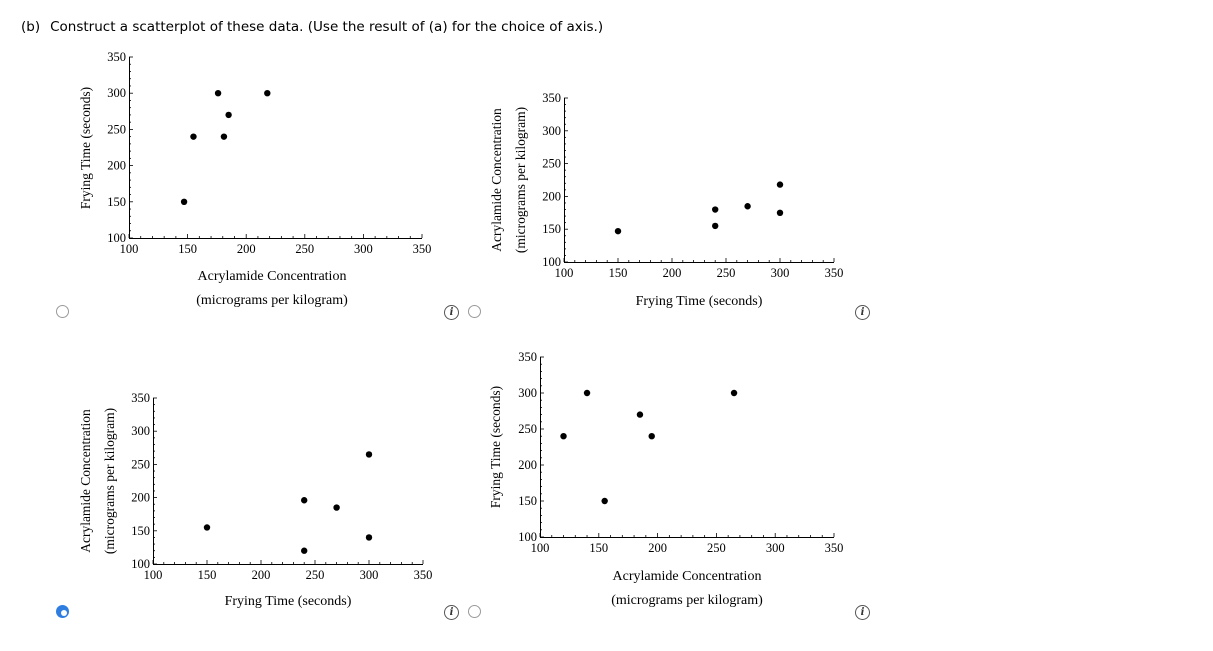 The height and width of the screenshot is (651, 1213). What do you see at coordinates (62, 611) in the screenshot?
I see `option-c-radio` at bounding box center [62, 611].